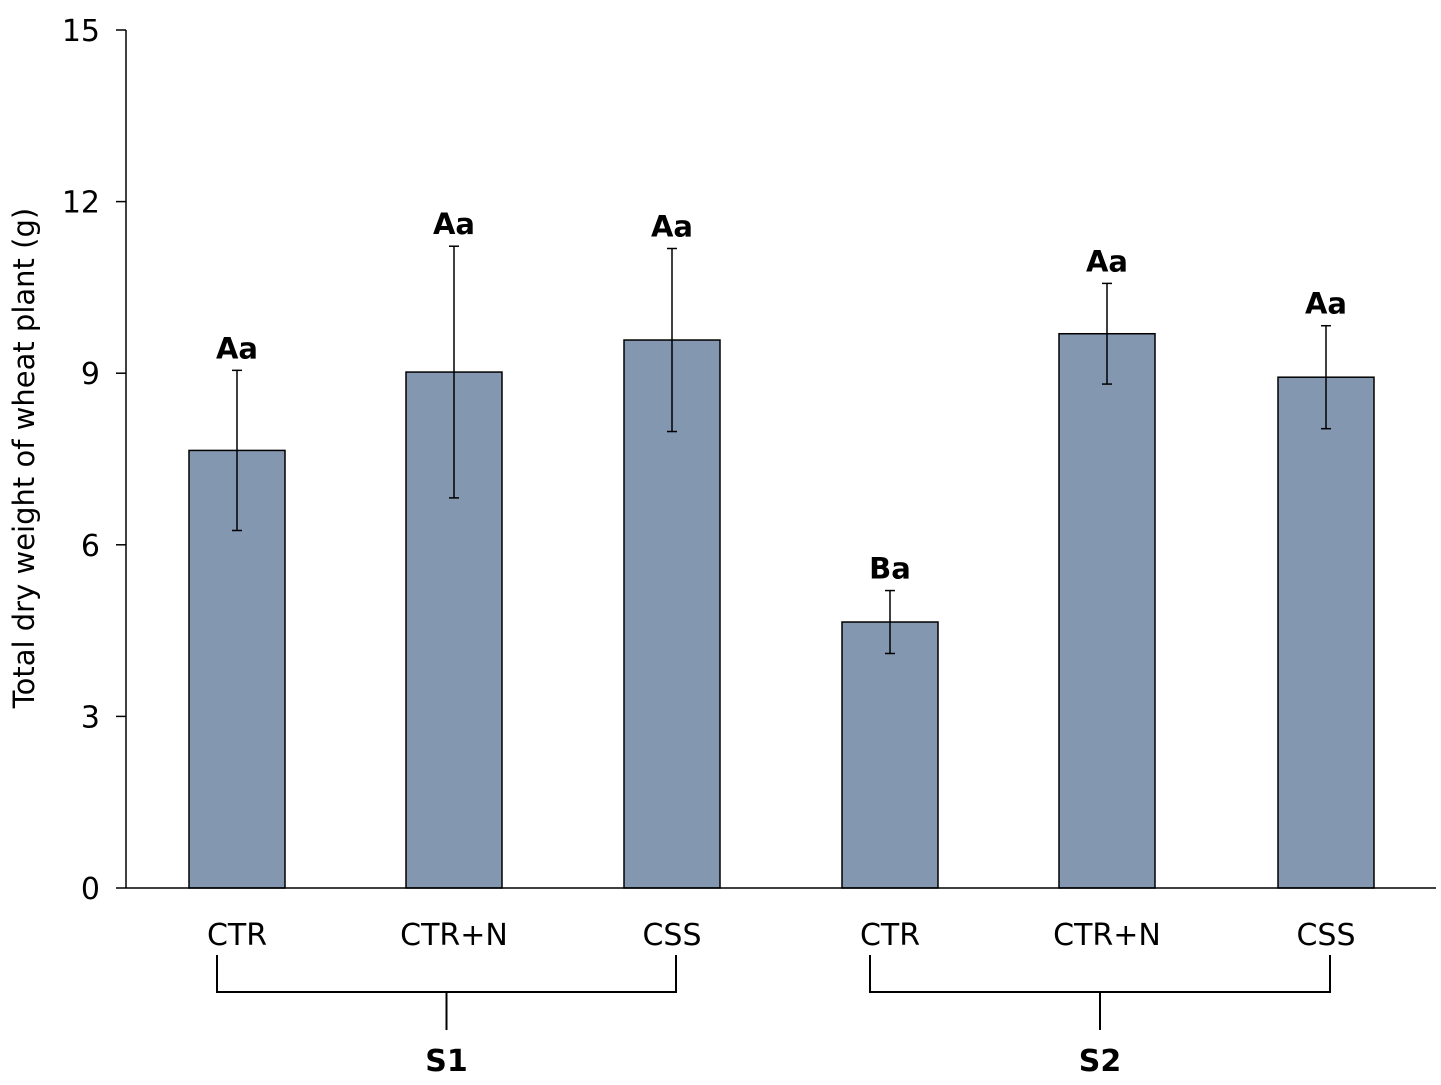  What do you see at coordinates (81, 31) in the screenshot?
I see `y-tick-label: 15` at bounding box center [81, 31].